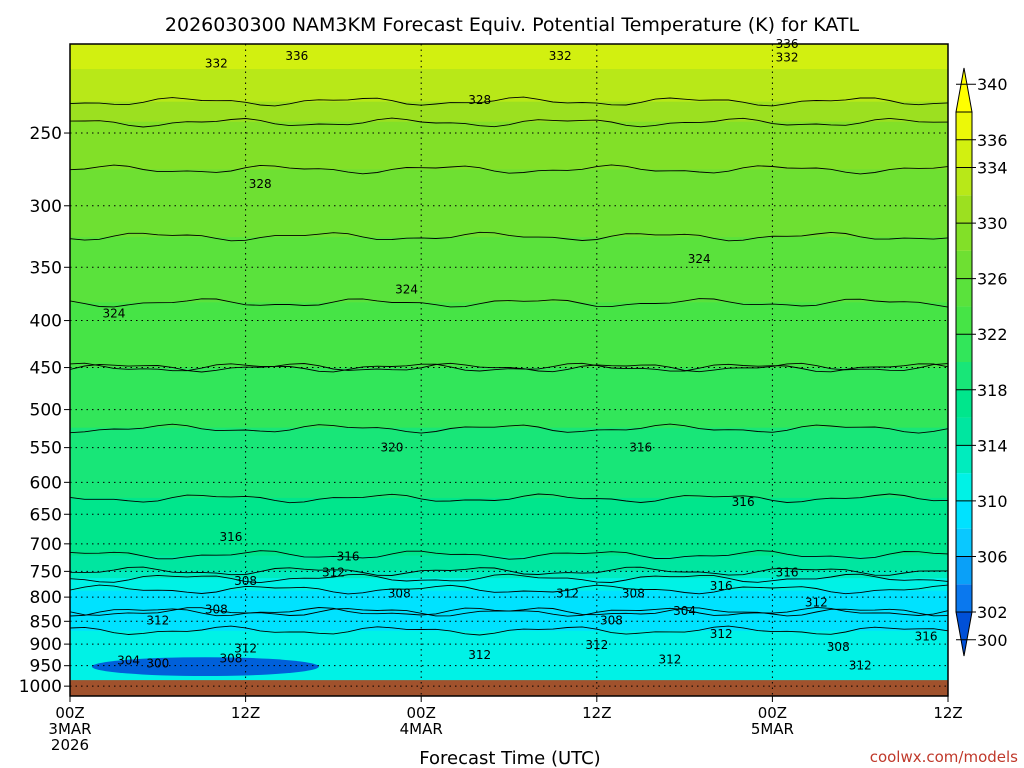 The image size is (1024, 768). What do you see at coordinates (46, 545) in the screenshot?
I see `y-tick-label: 700` at bounding box center [46, 545].